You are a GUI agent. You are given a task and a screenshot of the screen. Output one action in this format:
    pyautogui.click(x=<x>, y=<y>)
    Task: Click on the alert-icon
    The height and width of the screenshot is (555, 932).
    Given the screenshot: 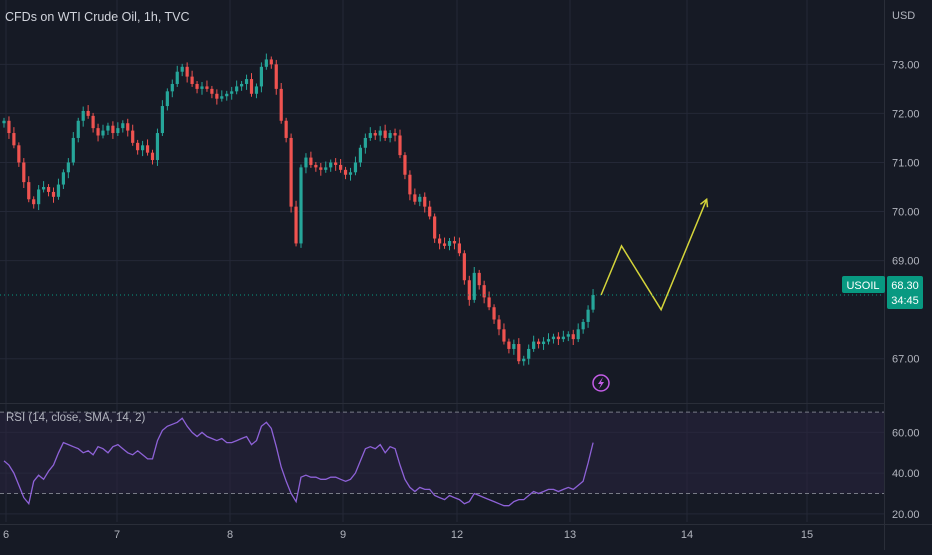 What is the action you would take?
    pyautogui.click(x=601, y=383)
    